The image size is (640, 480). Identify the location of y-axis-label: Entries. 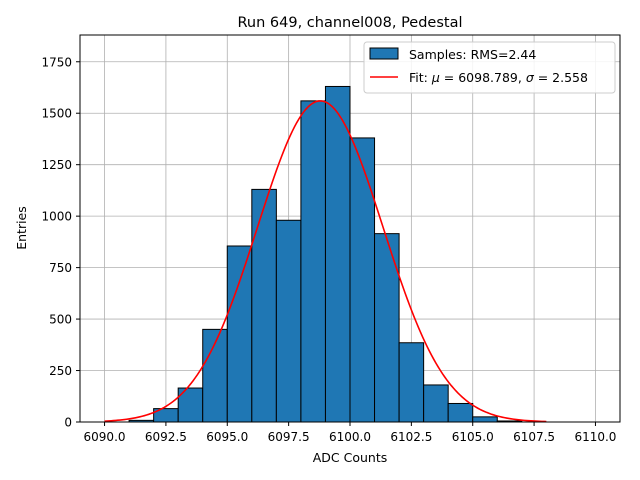
(21, 228).